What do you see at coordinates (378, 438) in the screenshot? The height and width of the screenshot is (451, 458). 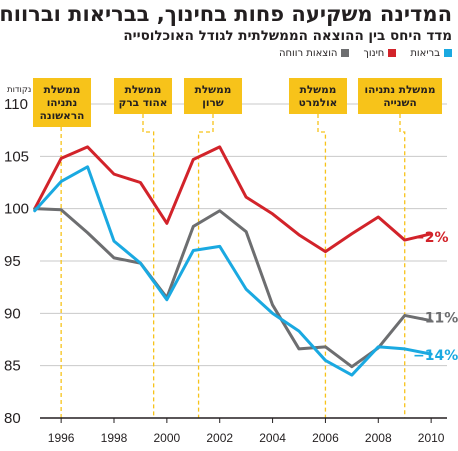 I see `x-tick-label-2008: 2008` at bounding box center [378, 438].